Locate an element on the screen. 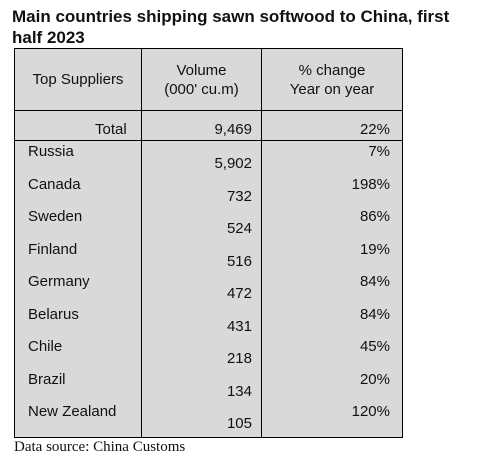 Image resolution: width=489 pixels, height=468 pixels. change-finland: 19% is located at coordinates (374, 249).